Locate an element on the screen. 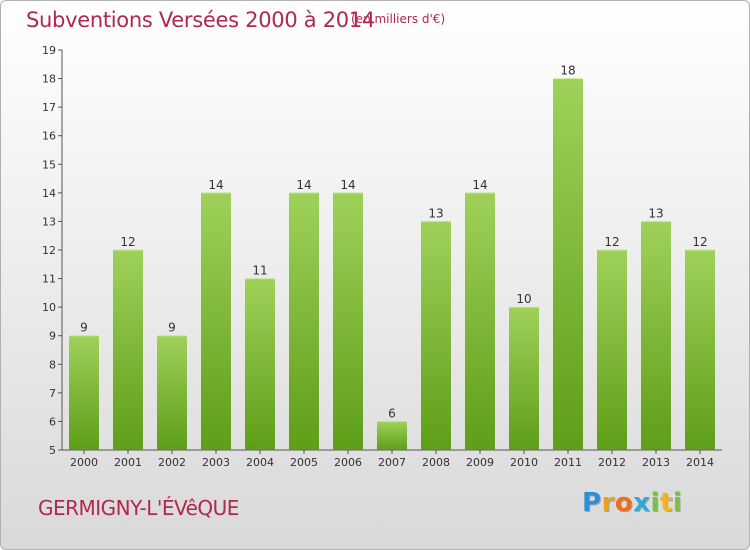 Image resolution: width=750 pixels, height=550 pixels. x-tick-label: 2000 is located at coordinates (84, 462).